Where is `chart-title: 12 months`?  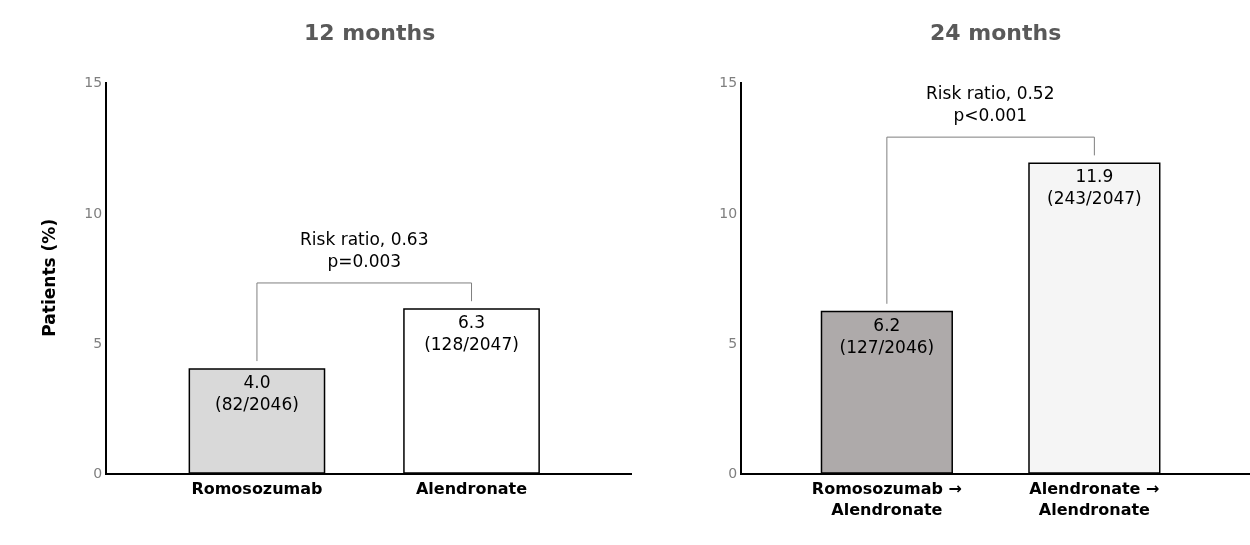 chart-title: 12 months is located at coordinates (370, 32).